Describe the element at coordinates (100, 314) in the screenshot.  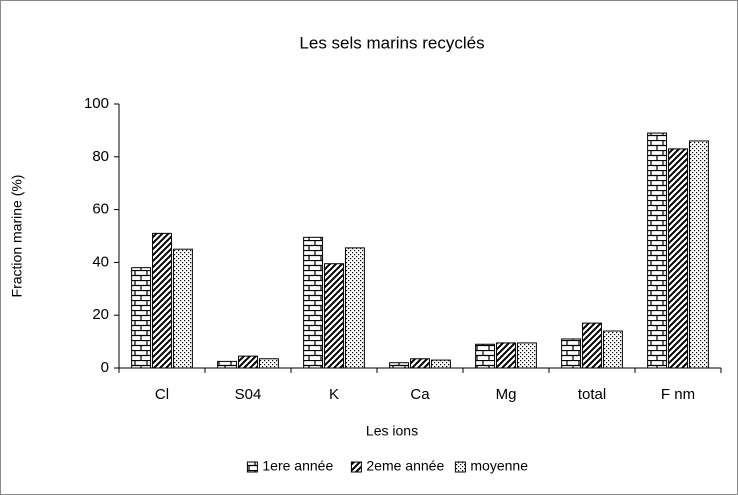
I see `y-tick-label: 20` at that location.